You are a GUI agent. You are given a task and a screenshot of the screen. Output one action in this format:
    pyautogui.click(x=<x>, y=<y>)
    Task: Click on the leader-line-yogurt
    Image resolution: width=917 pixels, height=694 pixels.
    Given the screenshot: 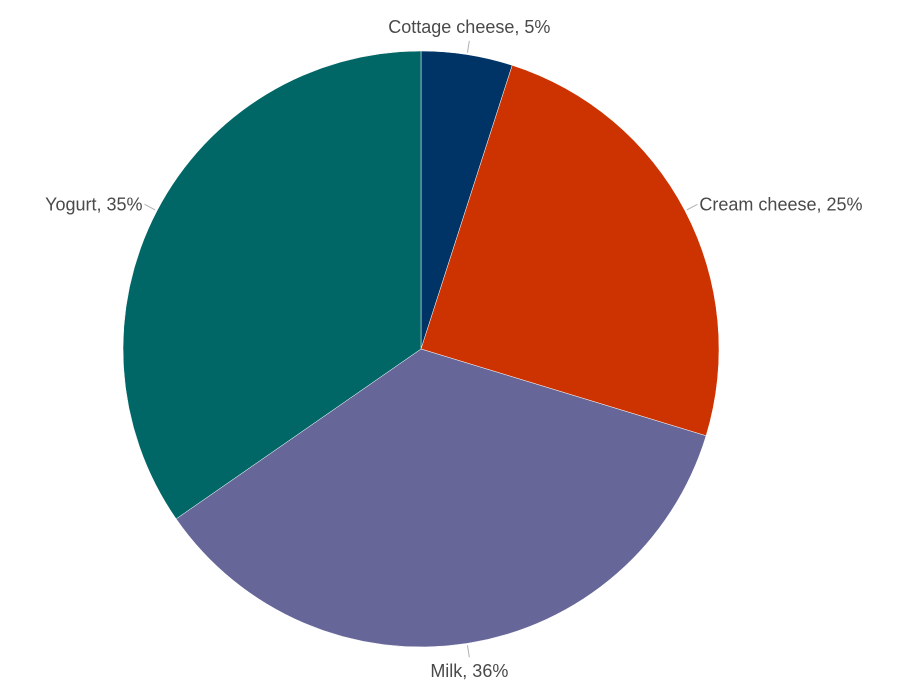 What is the action you would take?
    pyautogui.click(x=150, y=207)
    